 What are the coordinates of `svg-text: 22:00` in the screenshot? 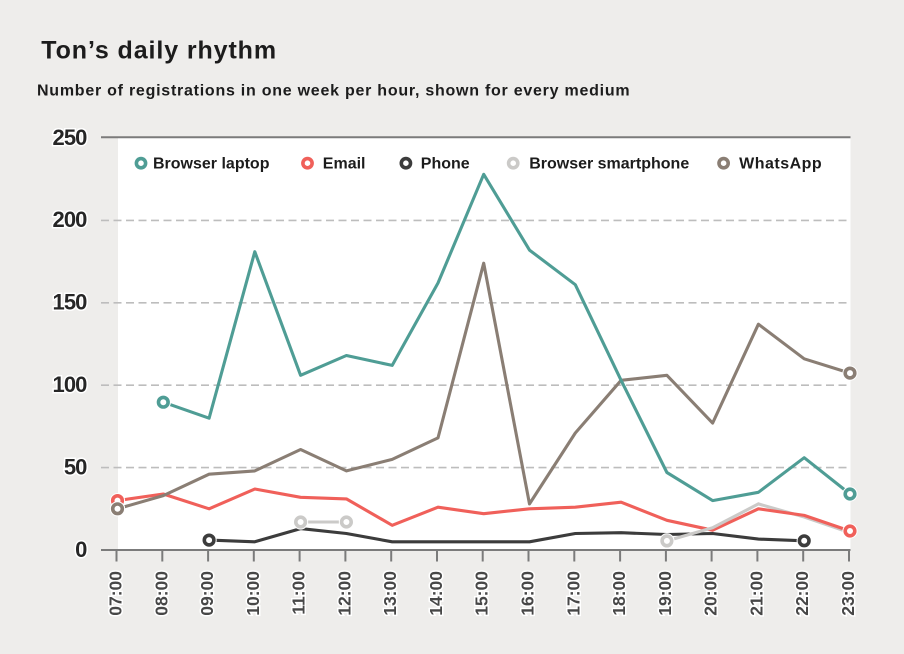 It's located at (802, 593).